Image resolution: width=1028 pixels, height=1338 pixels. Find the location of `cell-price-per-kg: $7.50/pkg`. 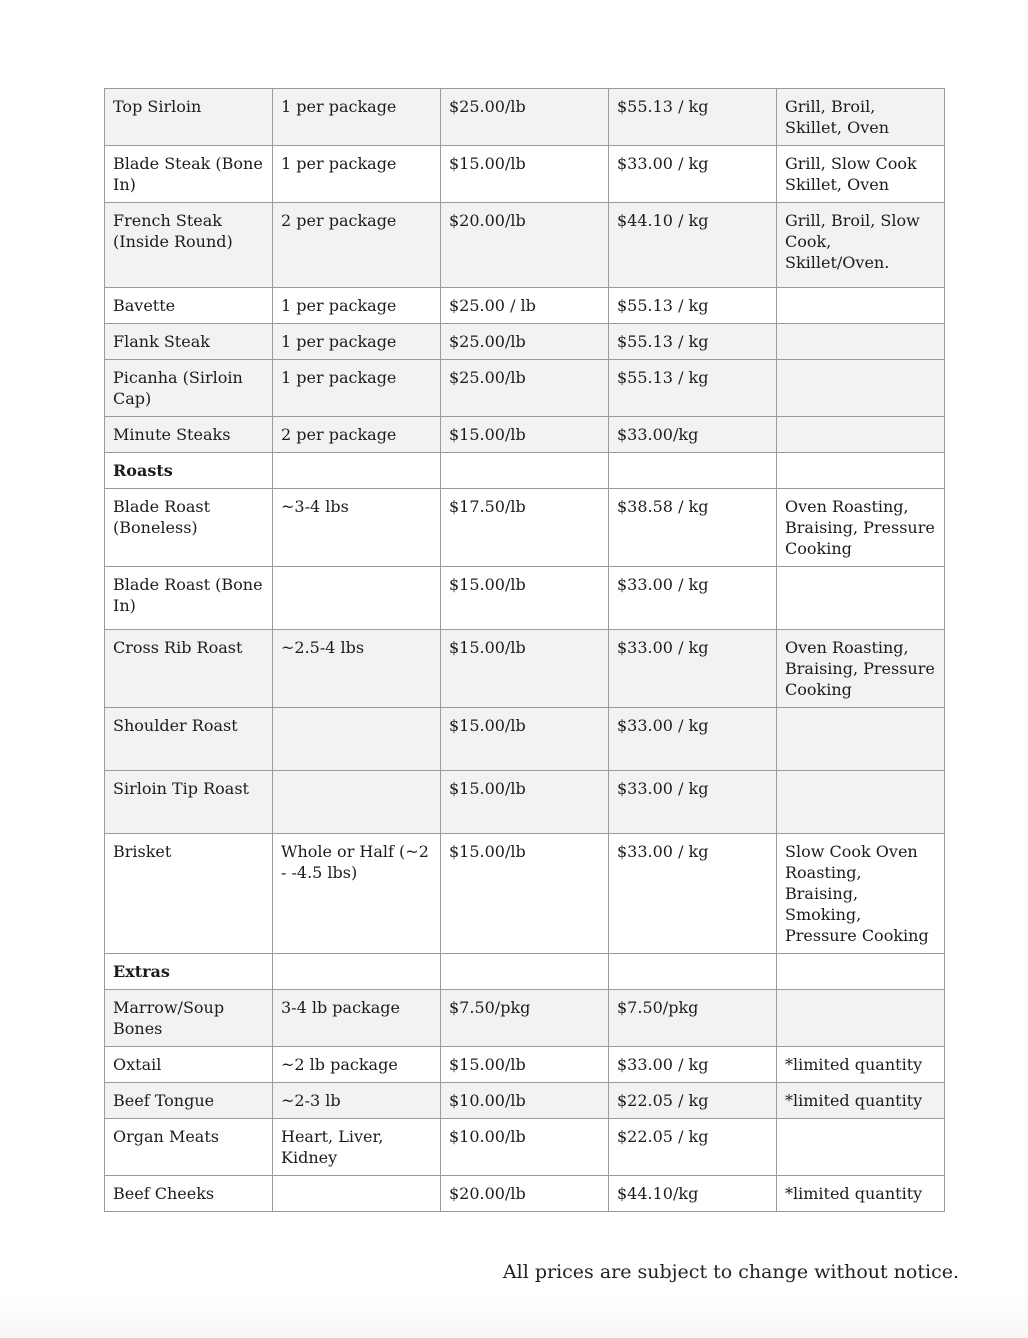

cell-price-per-kg: $7.50/pkg is located at coordinates (692, 1018).